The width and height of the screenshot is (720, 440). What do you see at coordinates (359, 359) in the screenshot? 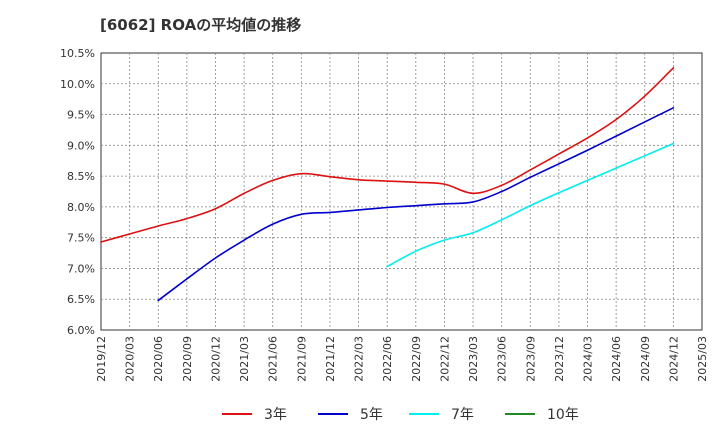
I see `x-tick-label: 2022/03` at bounding box center [359, 359].